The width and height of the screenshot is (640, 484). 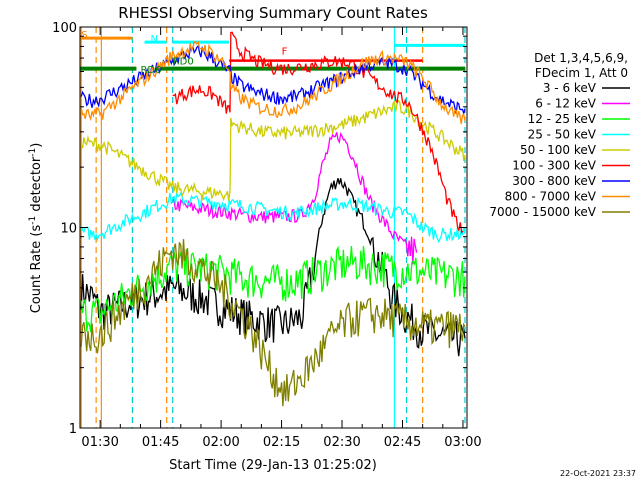 I want to click on x-tick-labels: 01:30 01:45 02:00 02:15 02:30 02:45 03:00, so click(x=281, y=442).